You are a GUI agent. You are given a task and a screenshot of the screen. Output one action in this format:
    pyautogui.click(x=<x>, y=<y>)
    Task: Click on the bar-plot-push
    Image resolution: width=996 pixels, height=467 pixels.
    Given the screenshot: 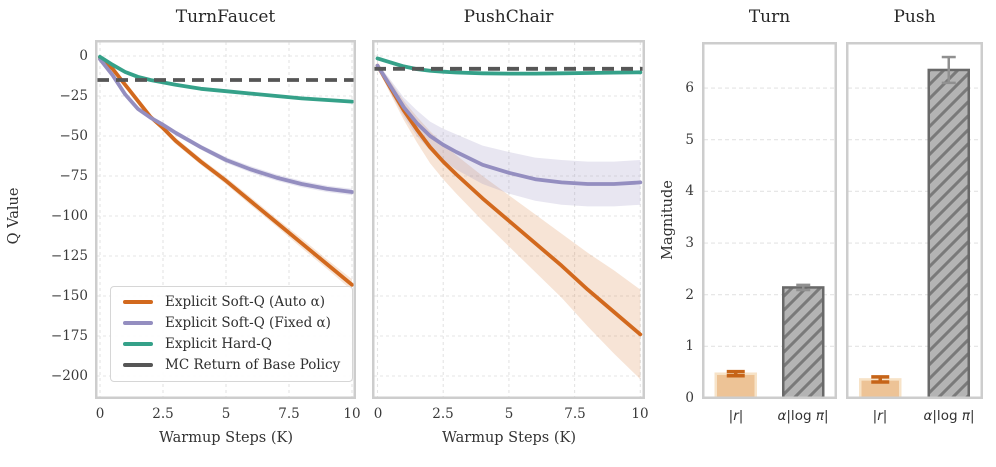 What is the action you would take?
    pyautogui.click(x=914, y=220)
    